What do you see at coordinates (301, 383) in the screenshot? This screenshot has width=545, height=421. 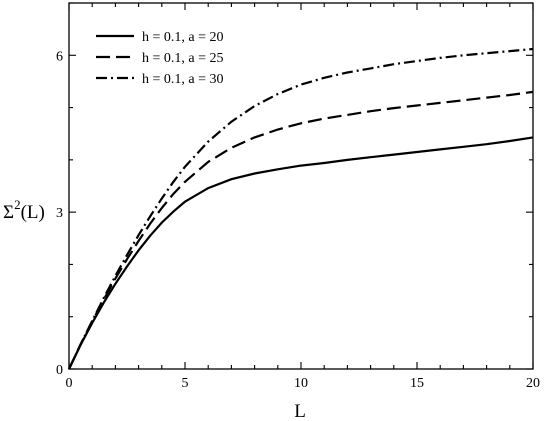 I see `x-tick-label: 10` at bounding box center [301, 383].